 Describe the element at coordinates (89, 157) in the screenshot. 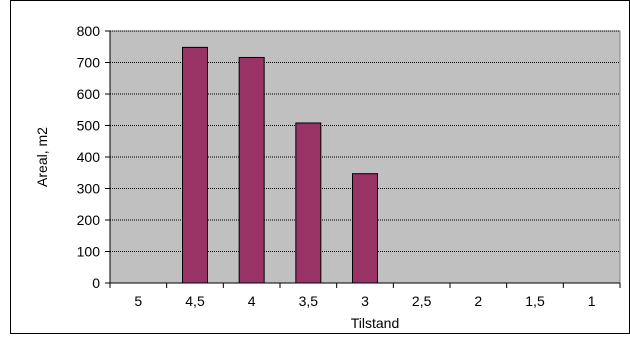

I see `y-tick-label: 400` at that location.